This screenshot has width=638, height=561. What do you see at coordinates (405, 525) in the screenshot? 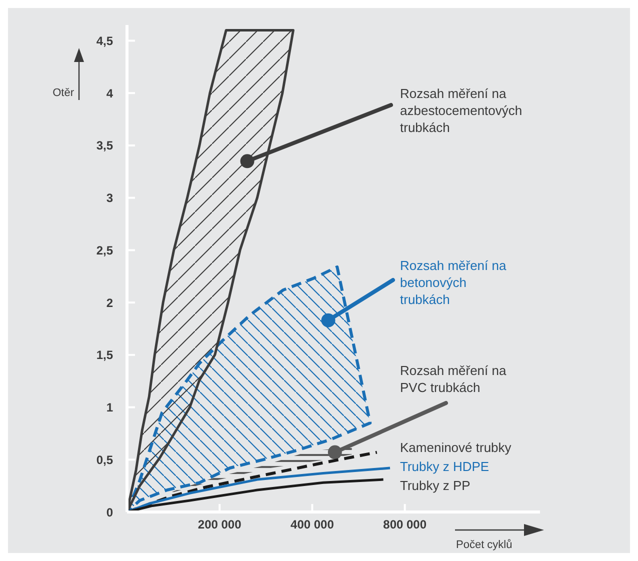
I see `x-tick-label: 800 000` at bounding box center [405, 525].